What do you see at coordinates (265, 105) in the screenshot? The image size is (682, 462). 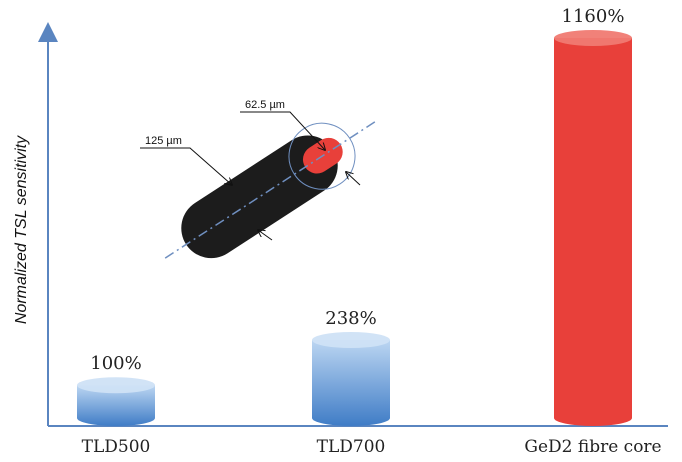 I see `annotation: 62.5 µm` at bounding box center [265, 105].